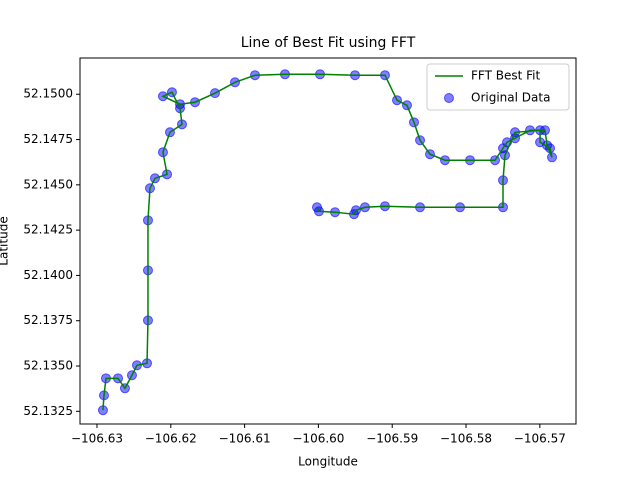 The height and width of the screenshot is (480, 640). I want to click on y-tick-label: 52.1400, so click(48, 275).